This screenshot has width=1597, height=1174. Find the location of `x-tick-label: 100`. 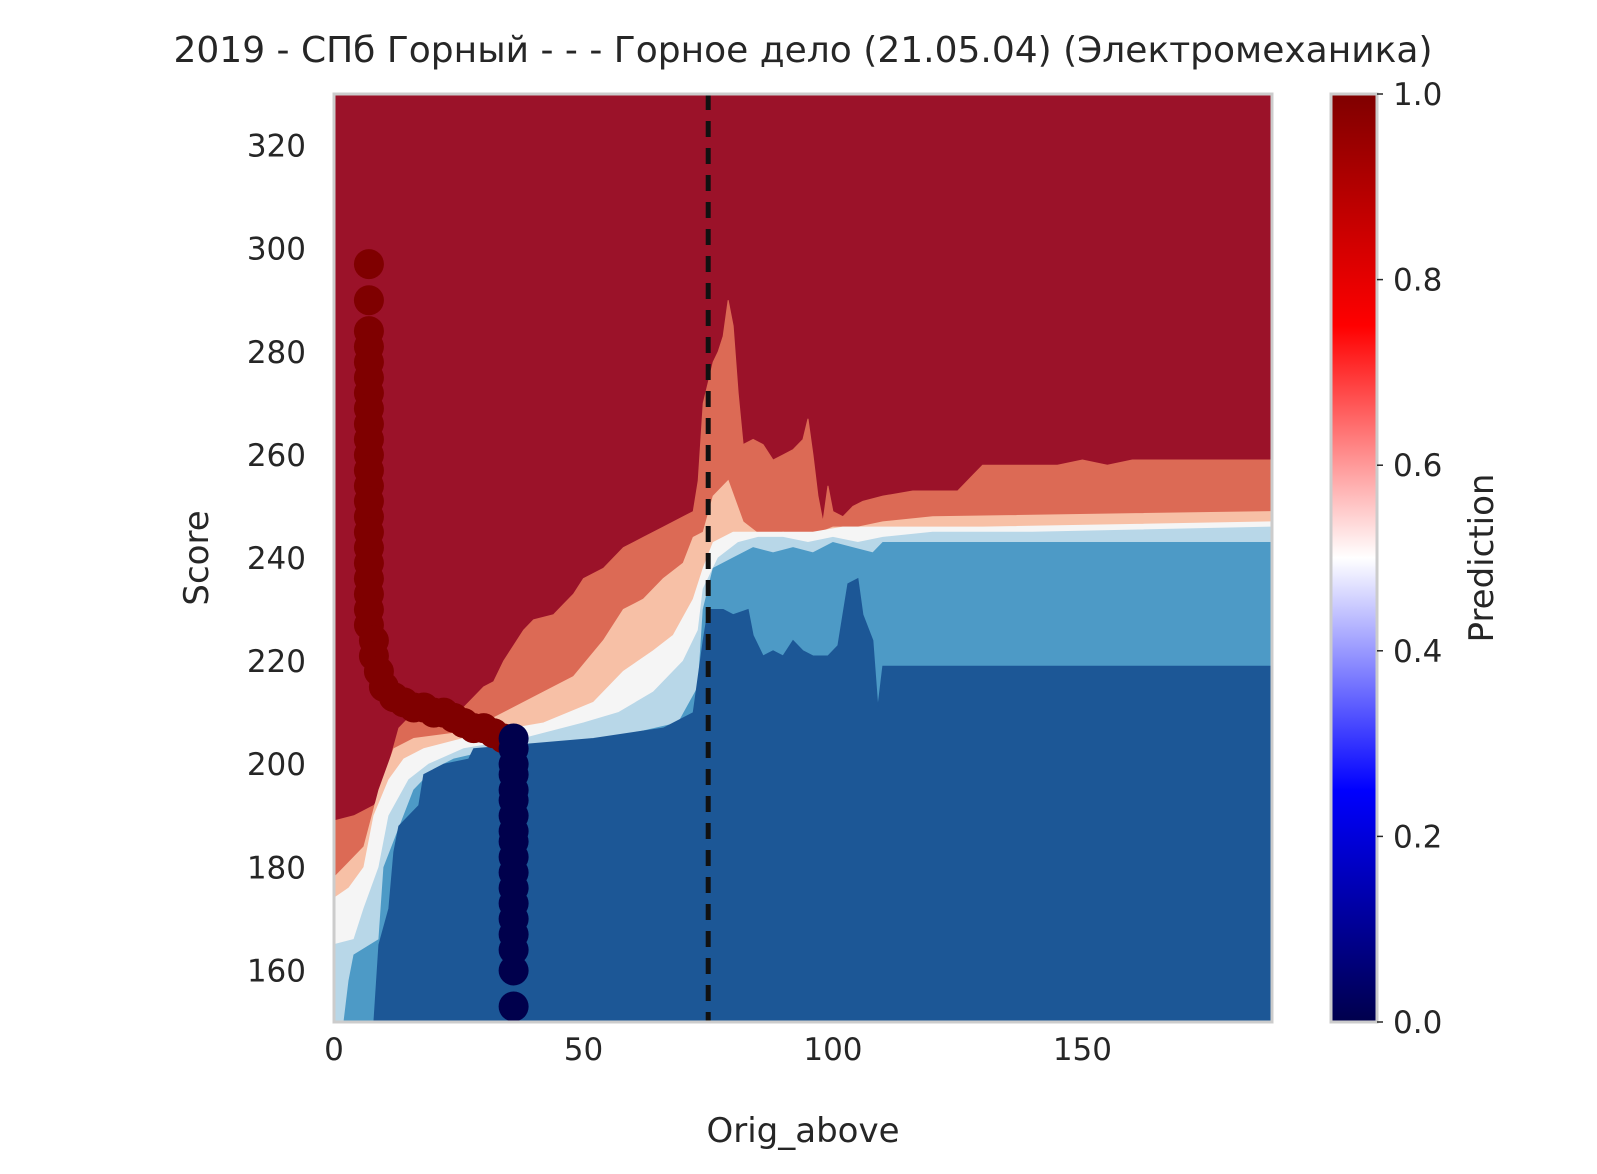

x-tick-label: 100 is located at coordinates (832, 1050).